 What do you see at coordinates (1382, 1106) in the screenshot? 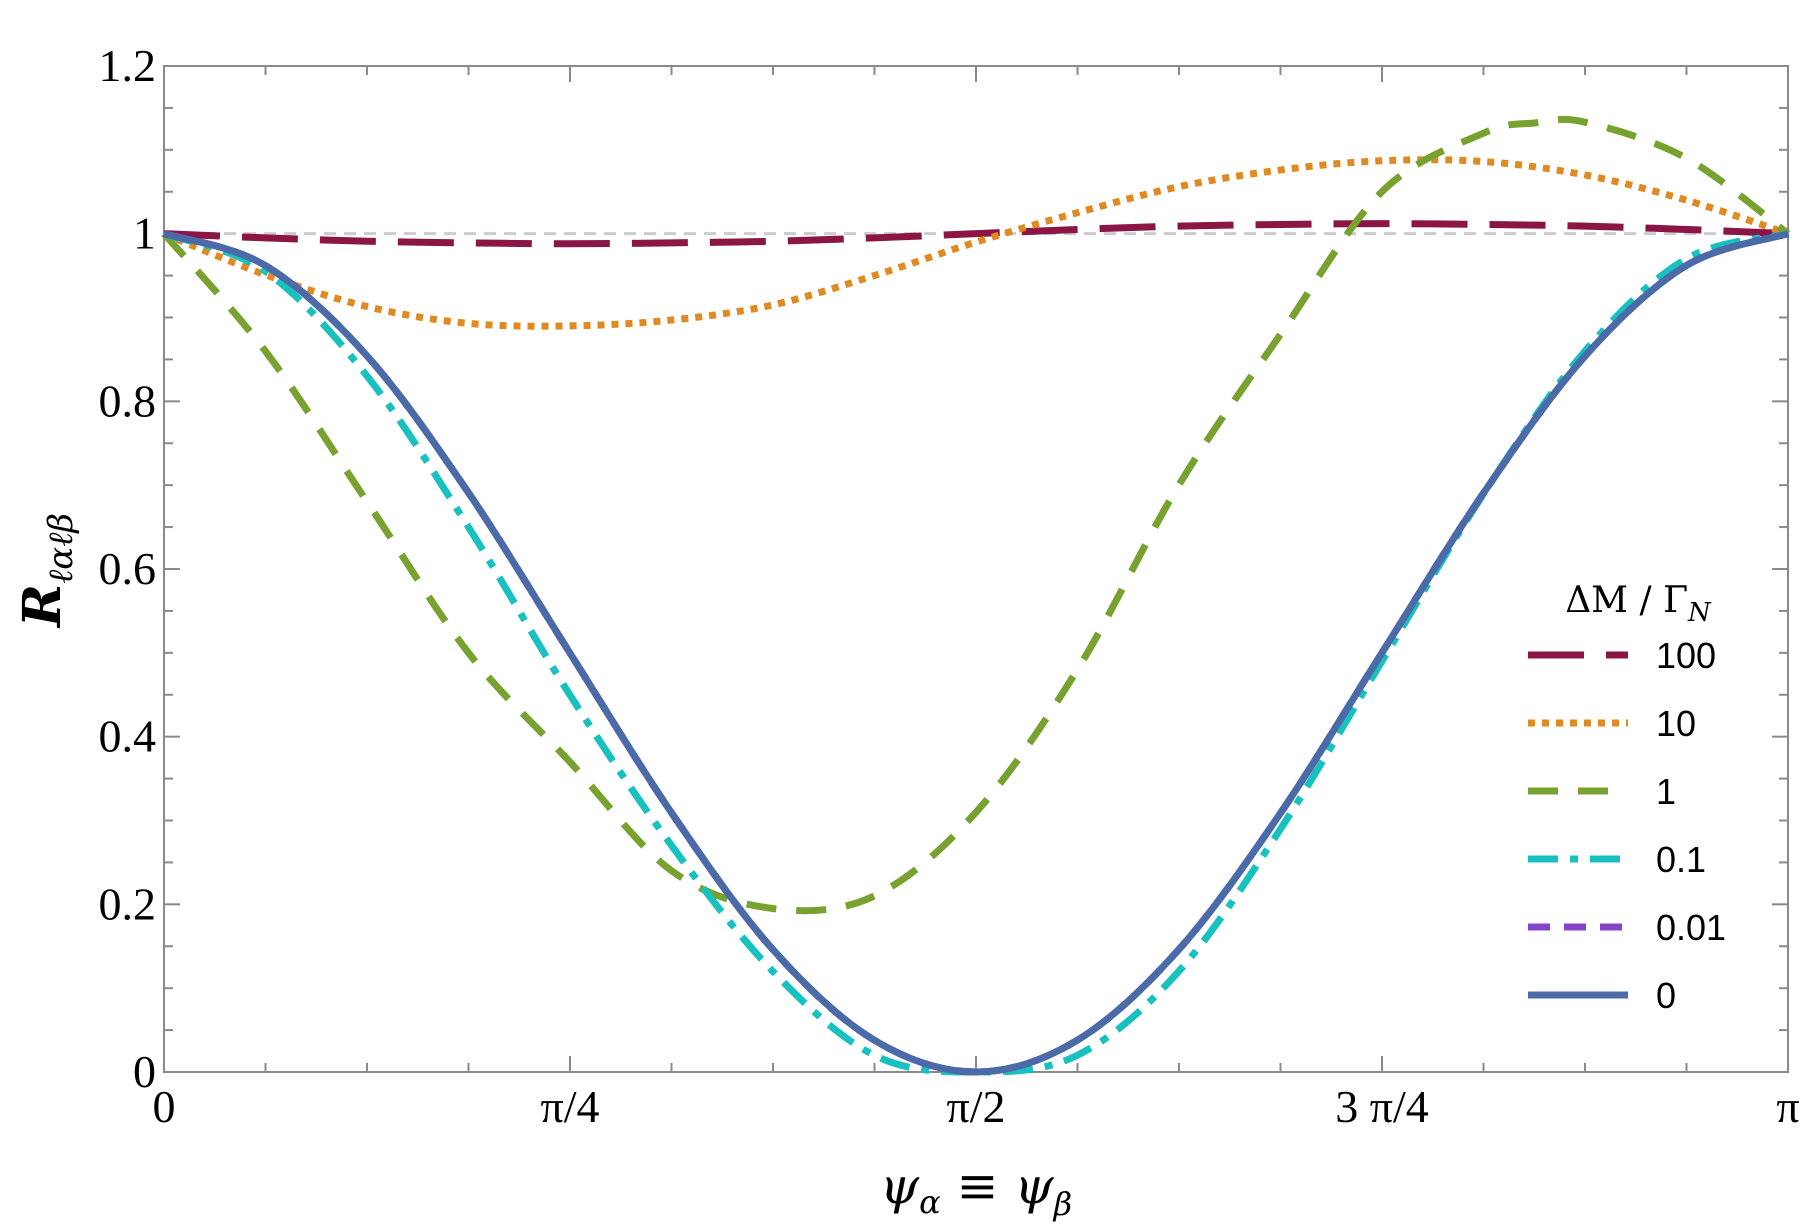
I see `x-tick-label: 3 π/4` at bounding box center [1382, 1106].